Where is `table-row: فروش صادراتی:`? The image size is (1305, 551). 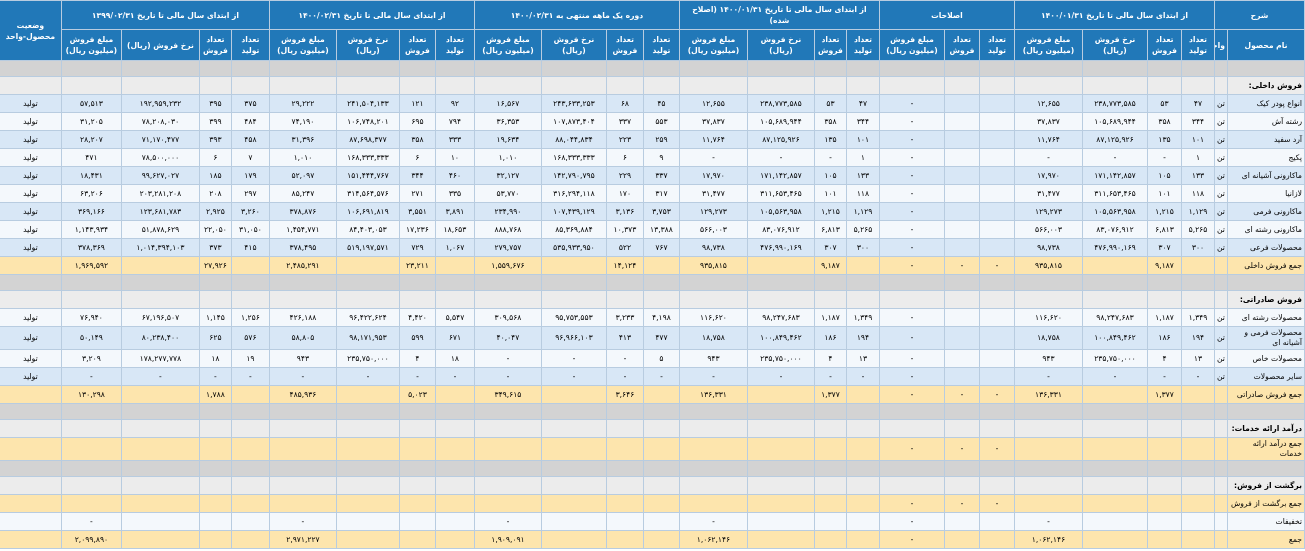 table-row: فروش صادراتی: is located at coordinates (652, 299).